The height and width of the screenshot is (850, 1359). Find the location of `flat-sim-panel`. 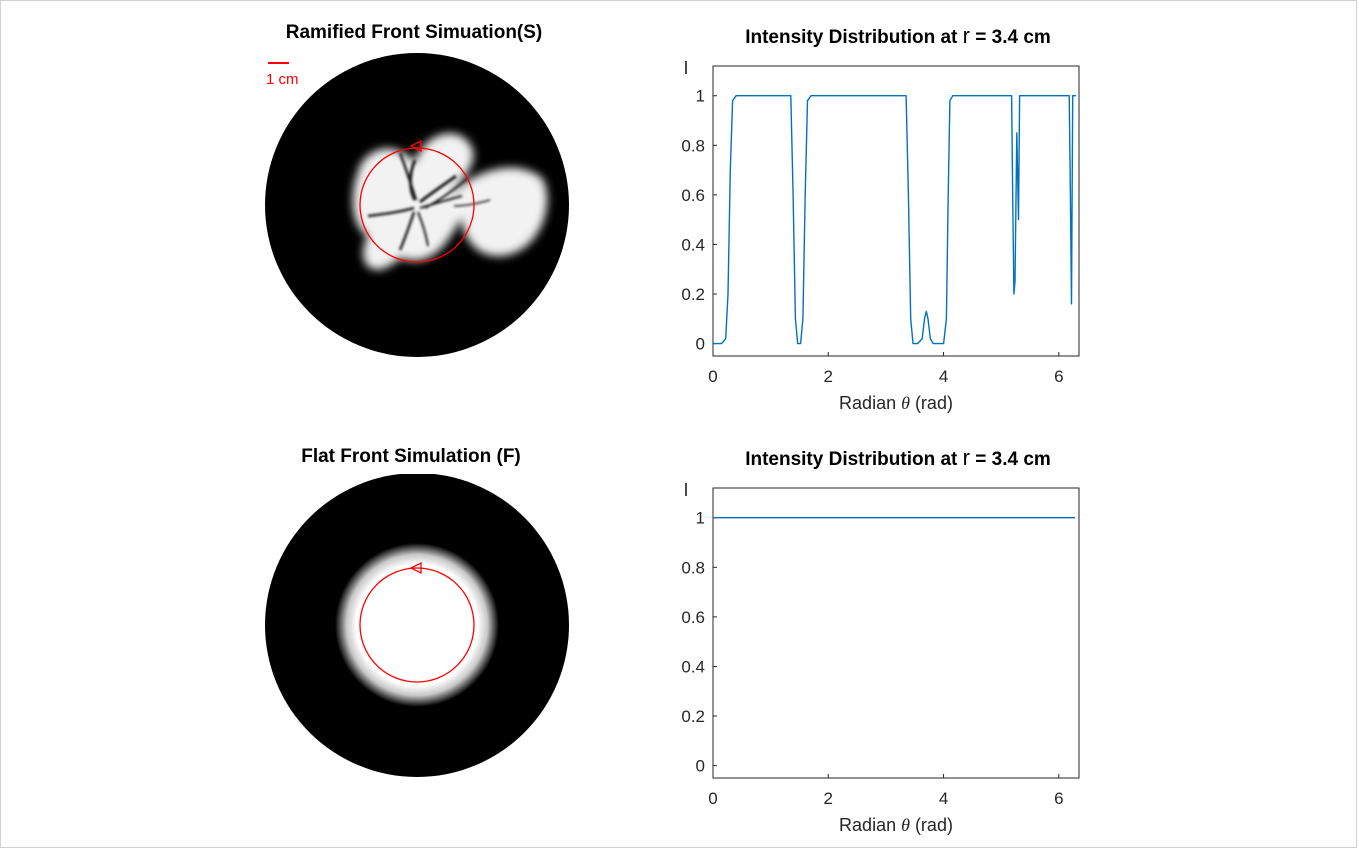

flat-sim-panel is located at coordinates (417, 625).